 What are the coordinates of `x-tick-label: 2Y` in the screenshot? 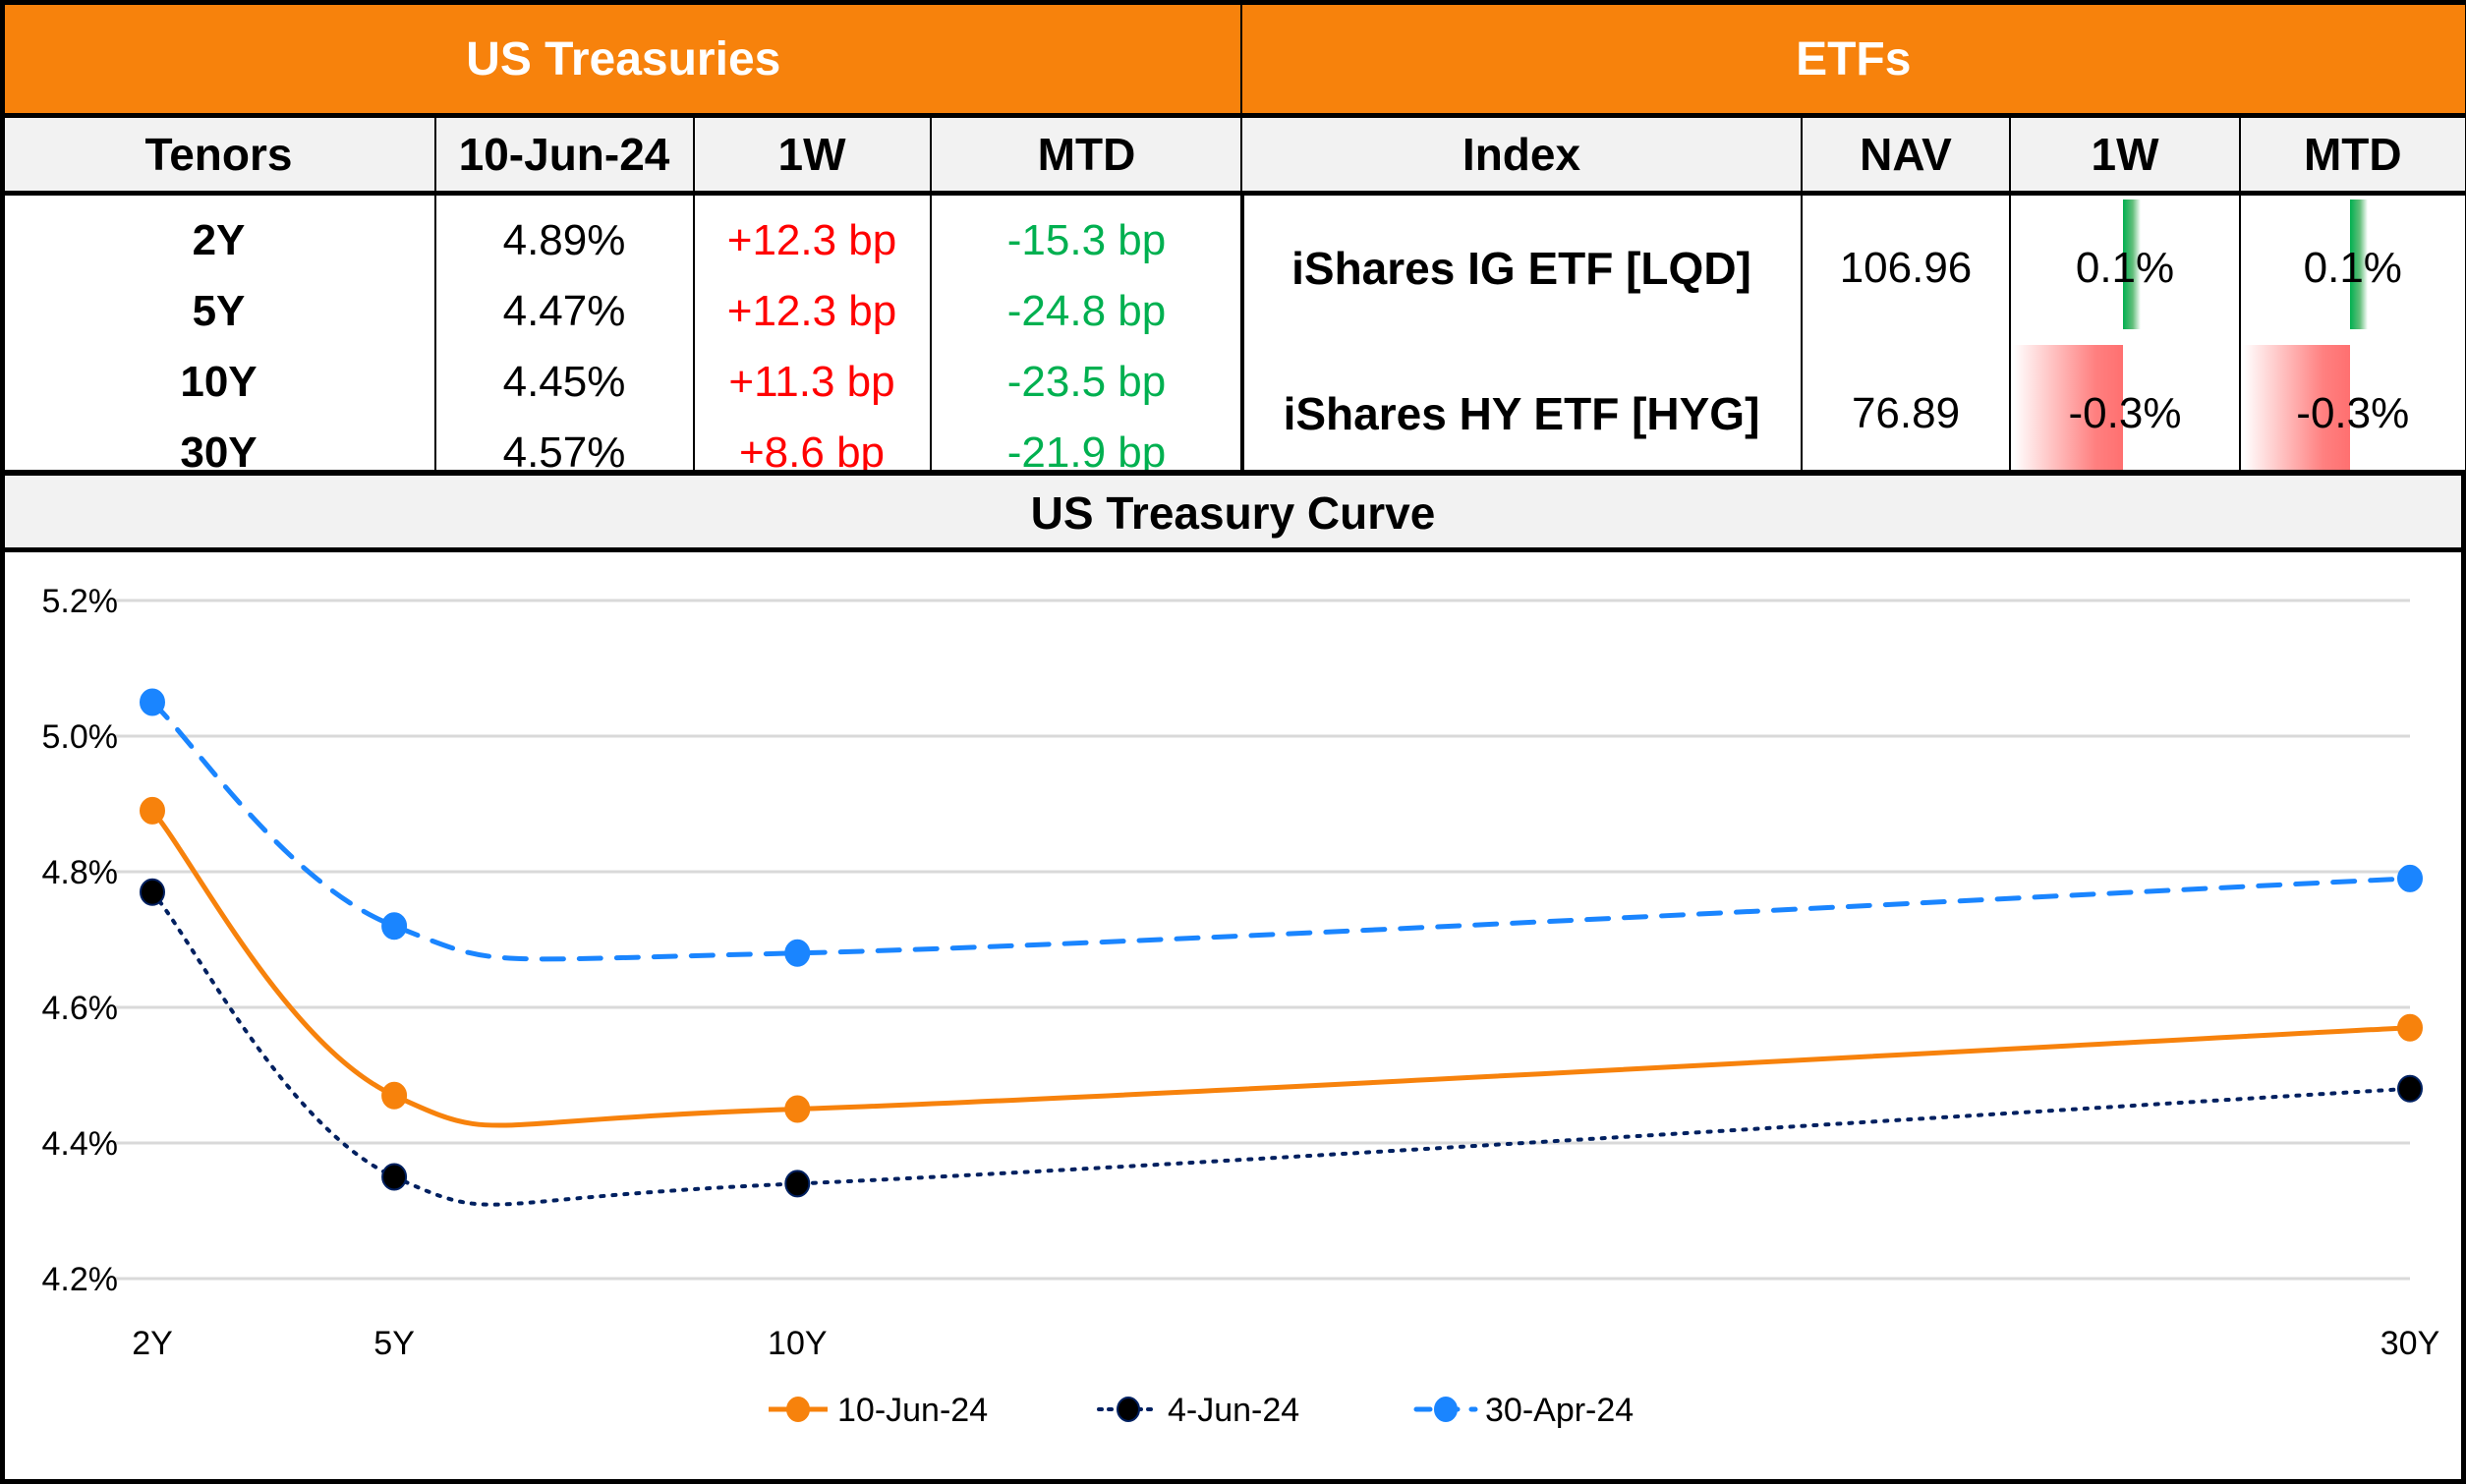 It's located at (153, 1343).